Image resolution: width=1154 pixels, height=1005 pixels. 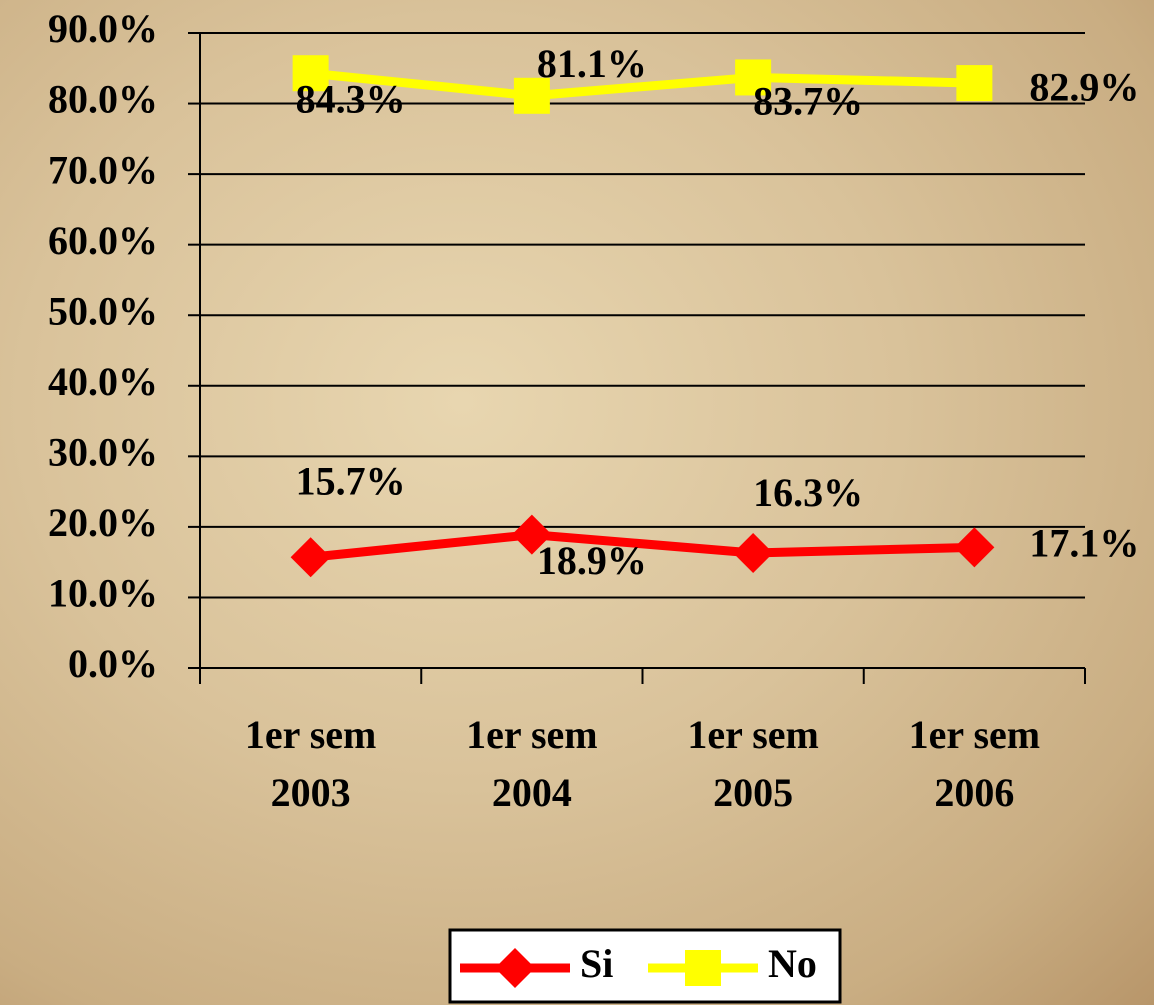 I want to click on x-tick-label: 1er sem 2004, so click(x=532, y=763).